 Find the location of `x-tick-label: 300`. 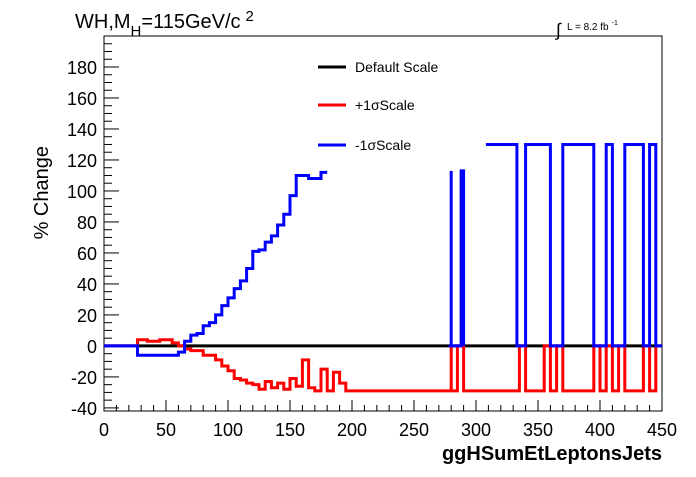

x-tick-label: 300 is located at coordinates (476, 430).